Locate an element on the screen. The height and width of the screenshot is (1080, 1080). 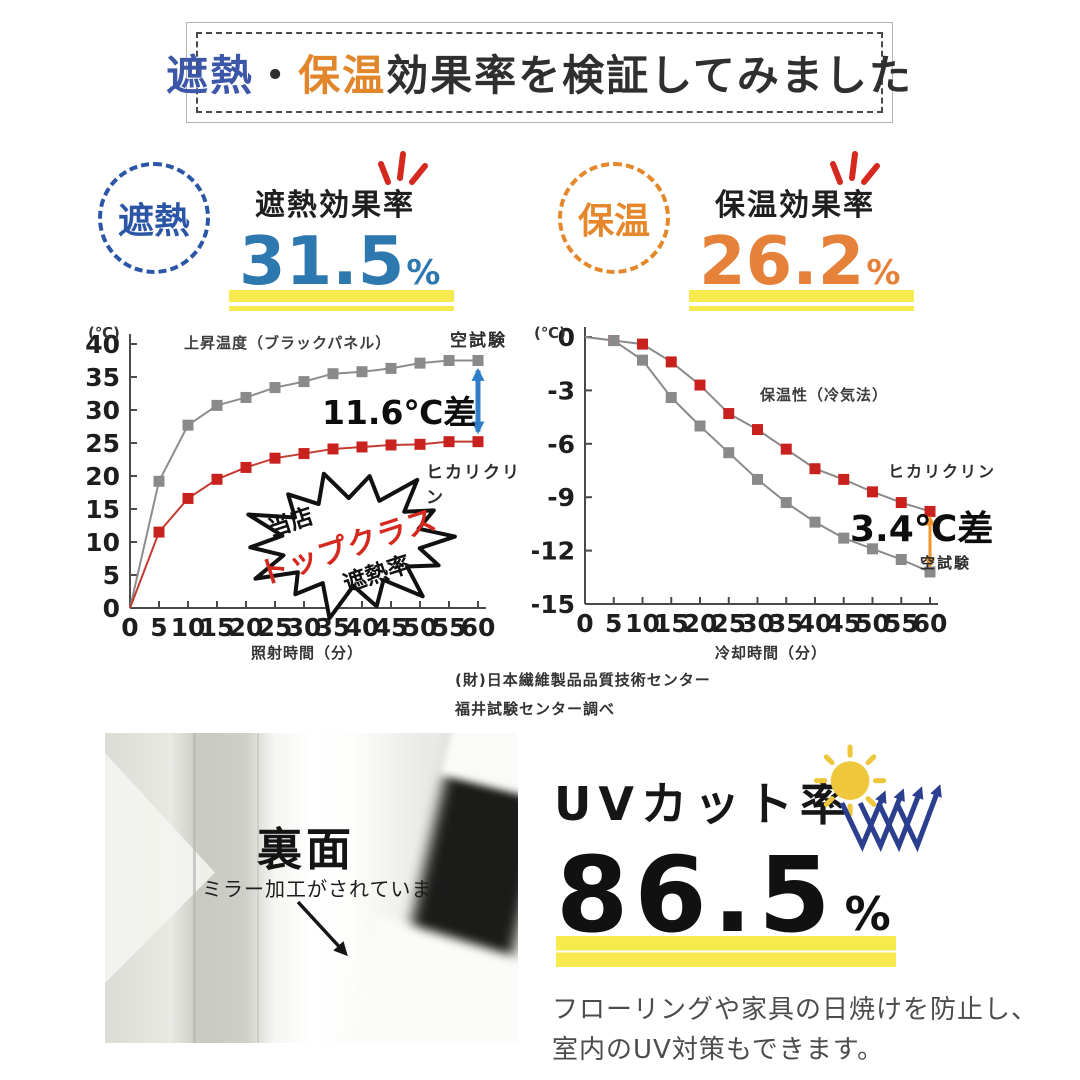
metric-shanetsu: 遮熱効果率 31.5% is located at coordinates (342, 245).